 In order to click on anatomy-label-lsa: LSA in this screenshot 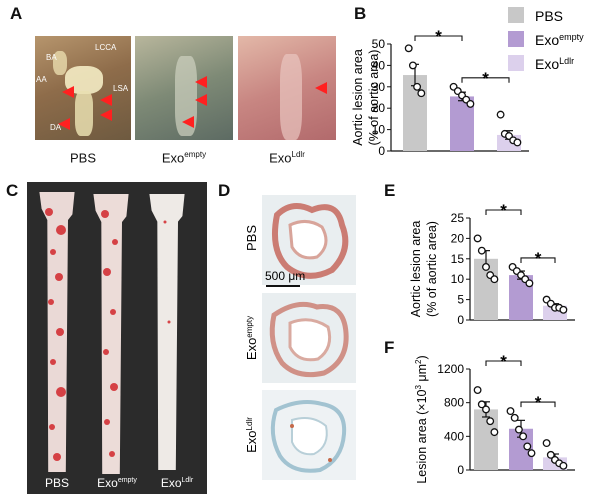, I will do `click(121, 88)`.